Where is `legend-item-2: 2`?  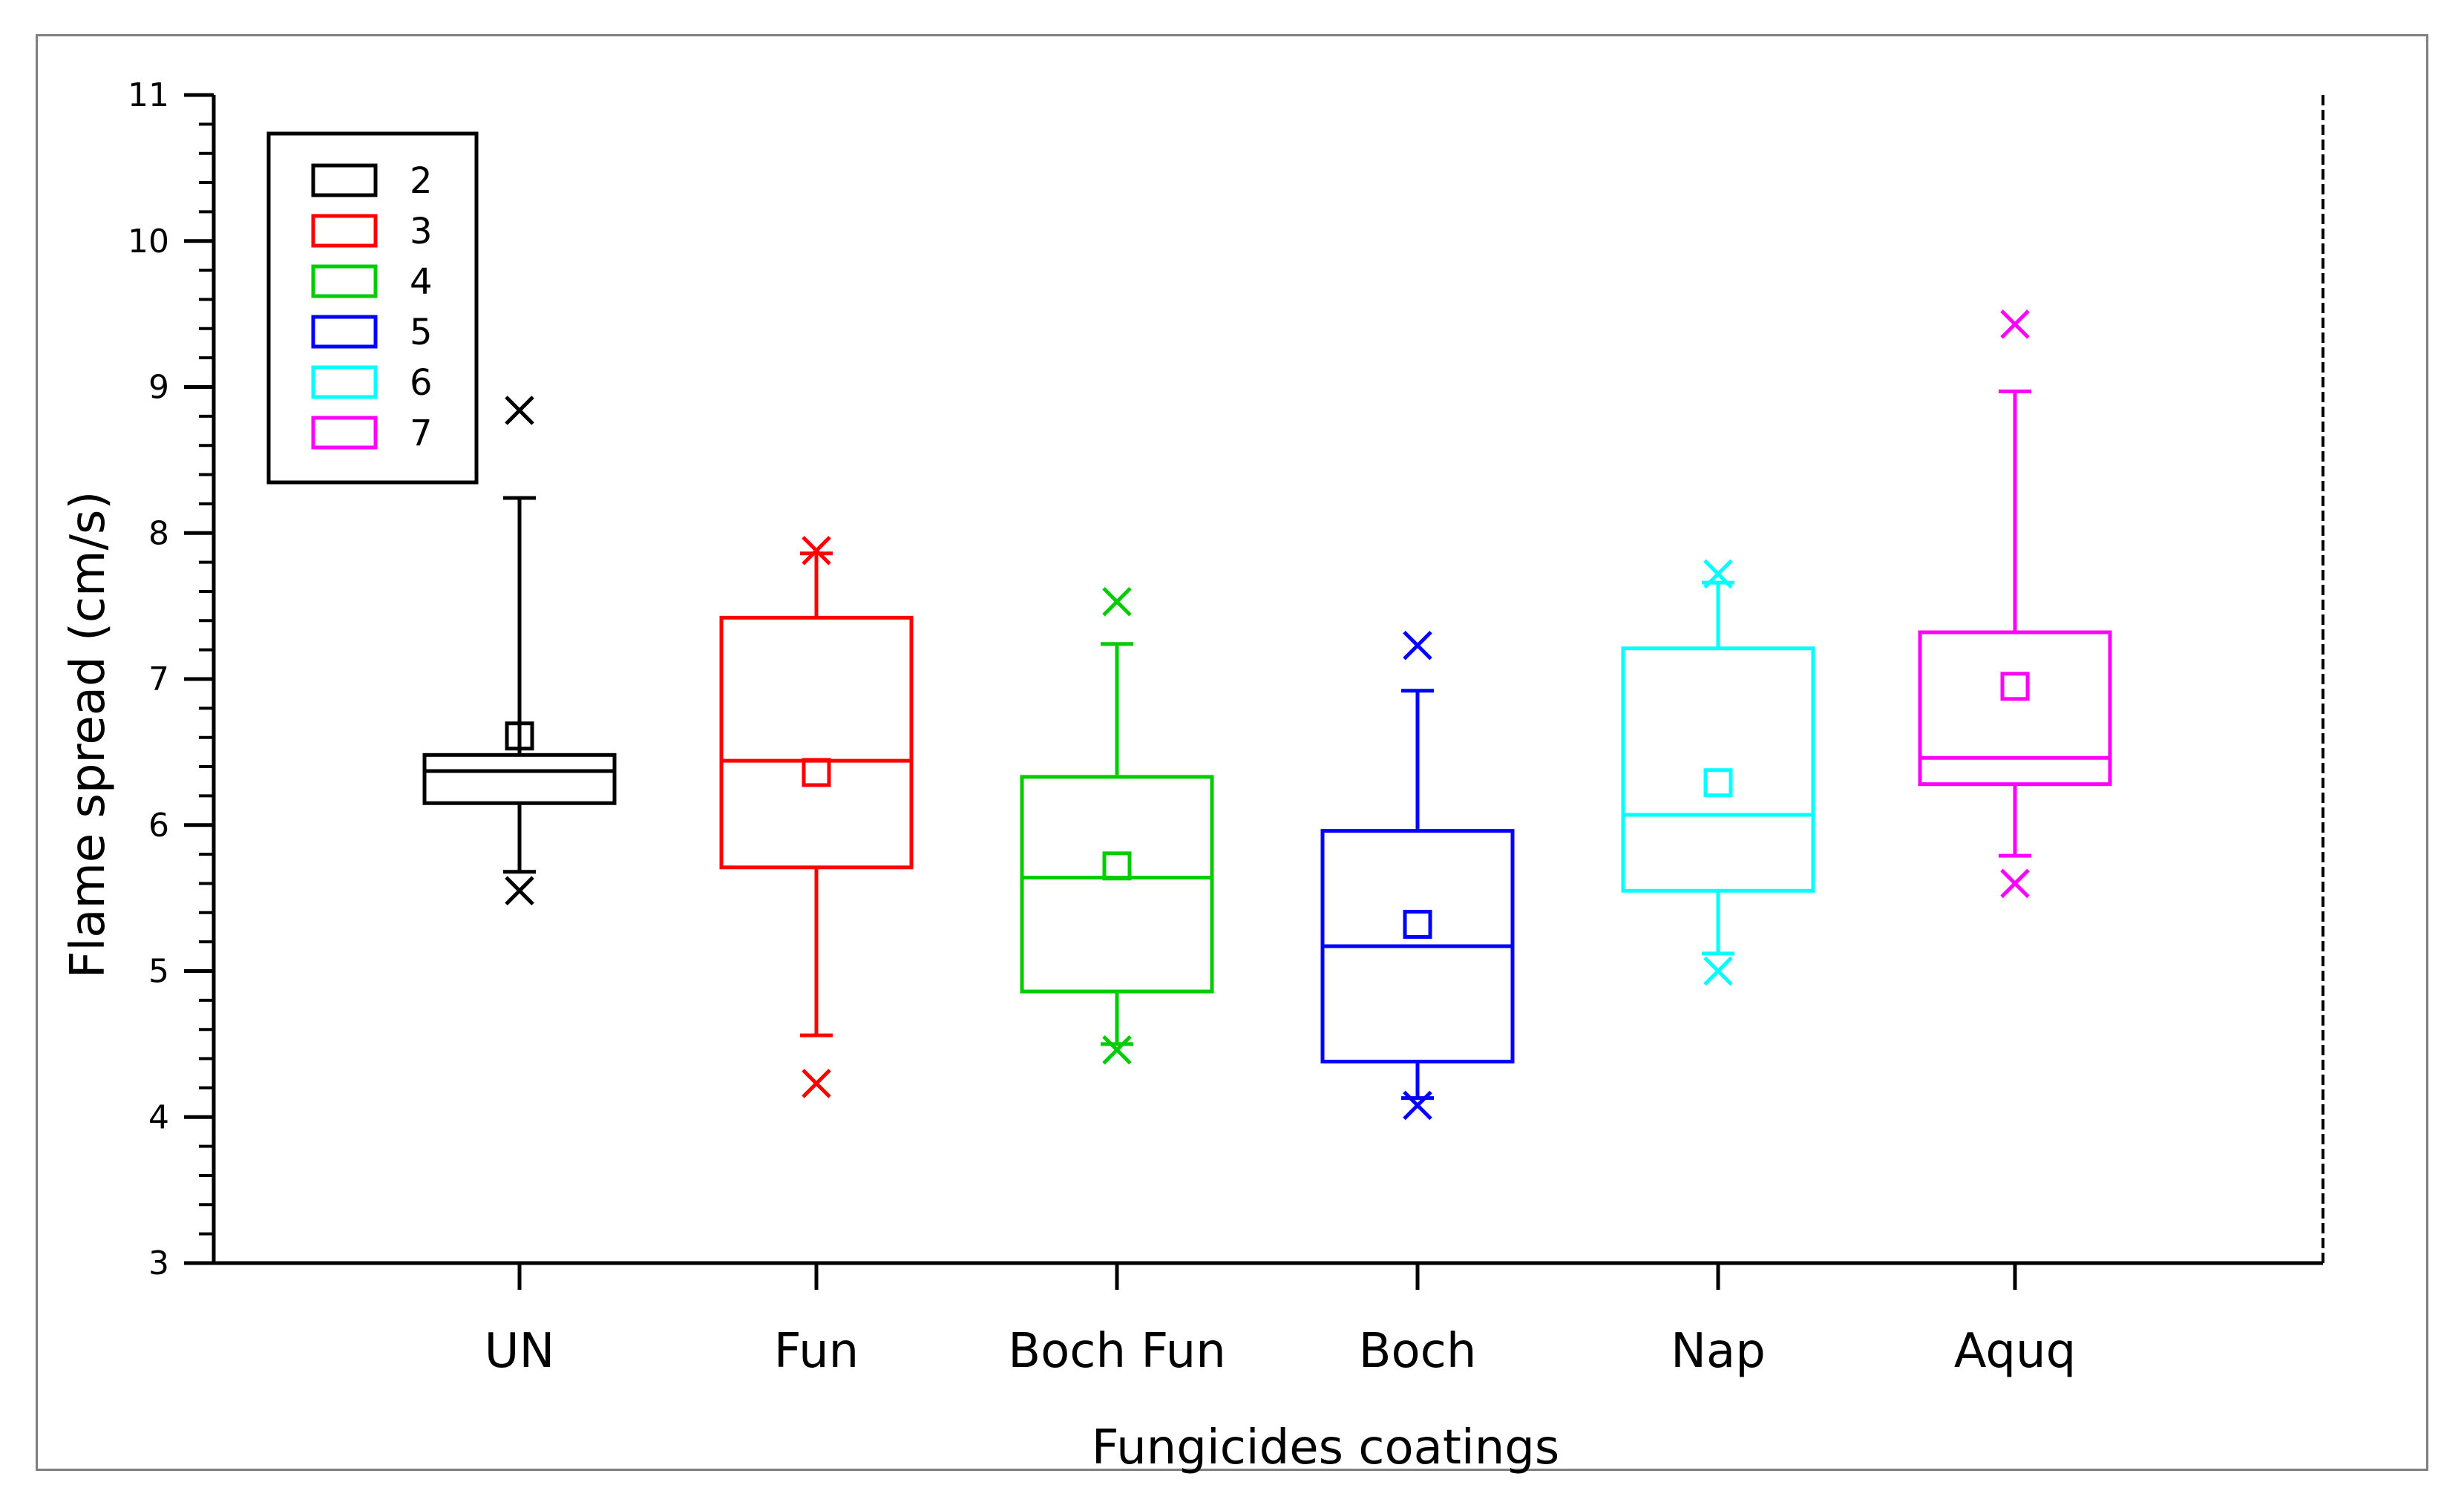 legend-item-2: 2 is located at coordinates (372, 181).